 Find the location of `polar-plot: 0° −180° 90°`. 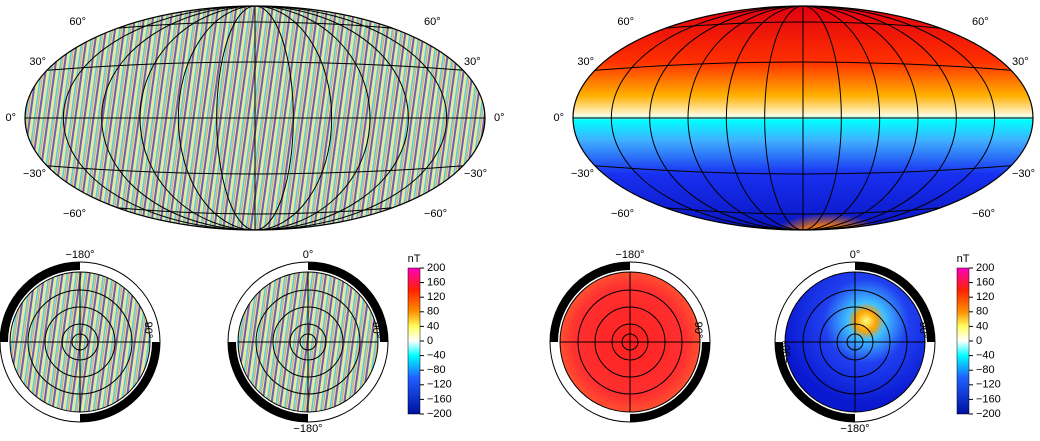

polar-plot: 0° −180° 90° is located at coordinates (308, 342).